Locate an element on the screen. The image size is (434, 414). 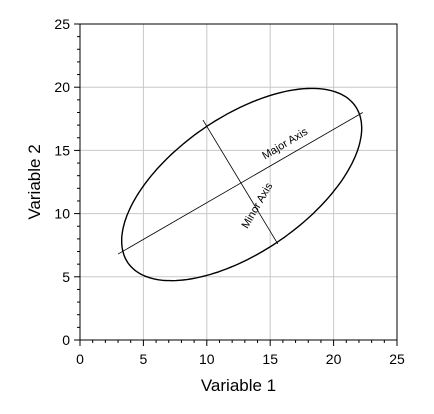
x-tick-label: 0 is located at coordinates (80, 359).